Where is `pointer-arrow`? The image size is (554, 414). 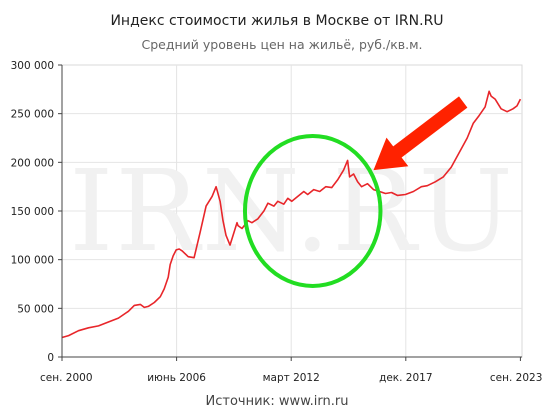 pointer-arrow is located at coordinates (420, 133).